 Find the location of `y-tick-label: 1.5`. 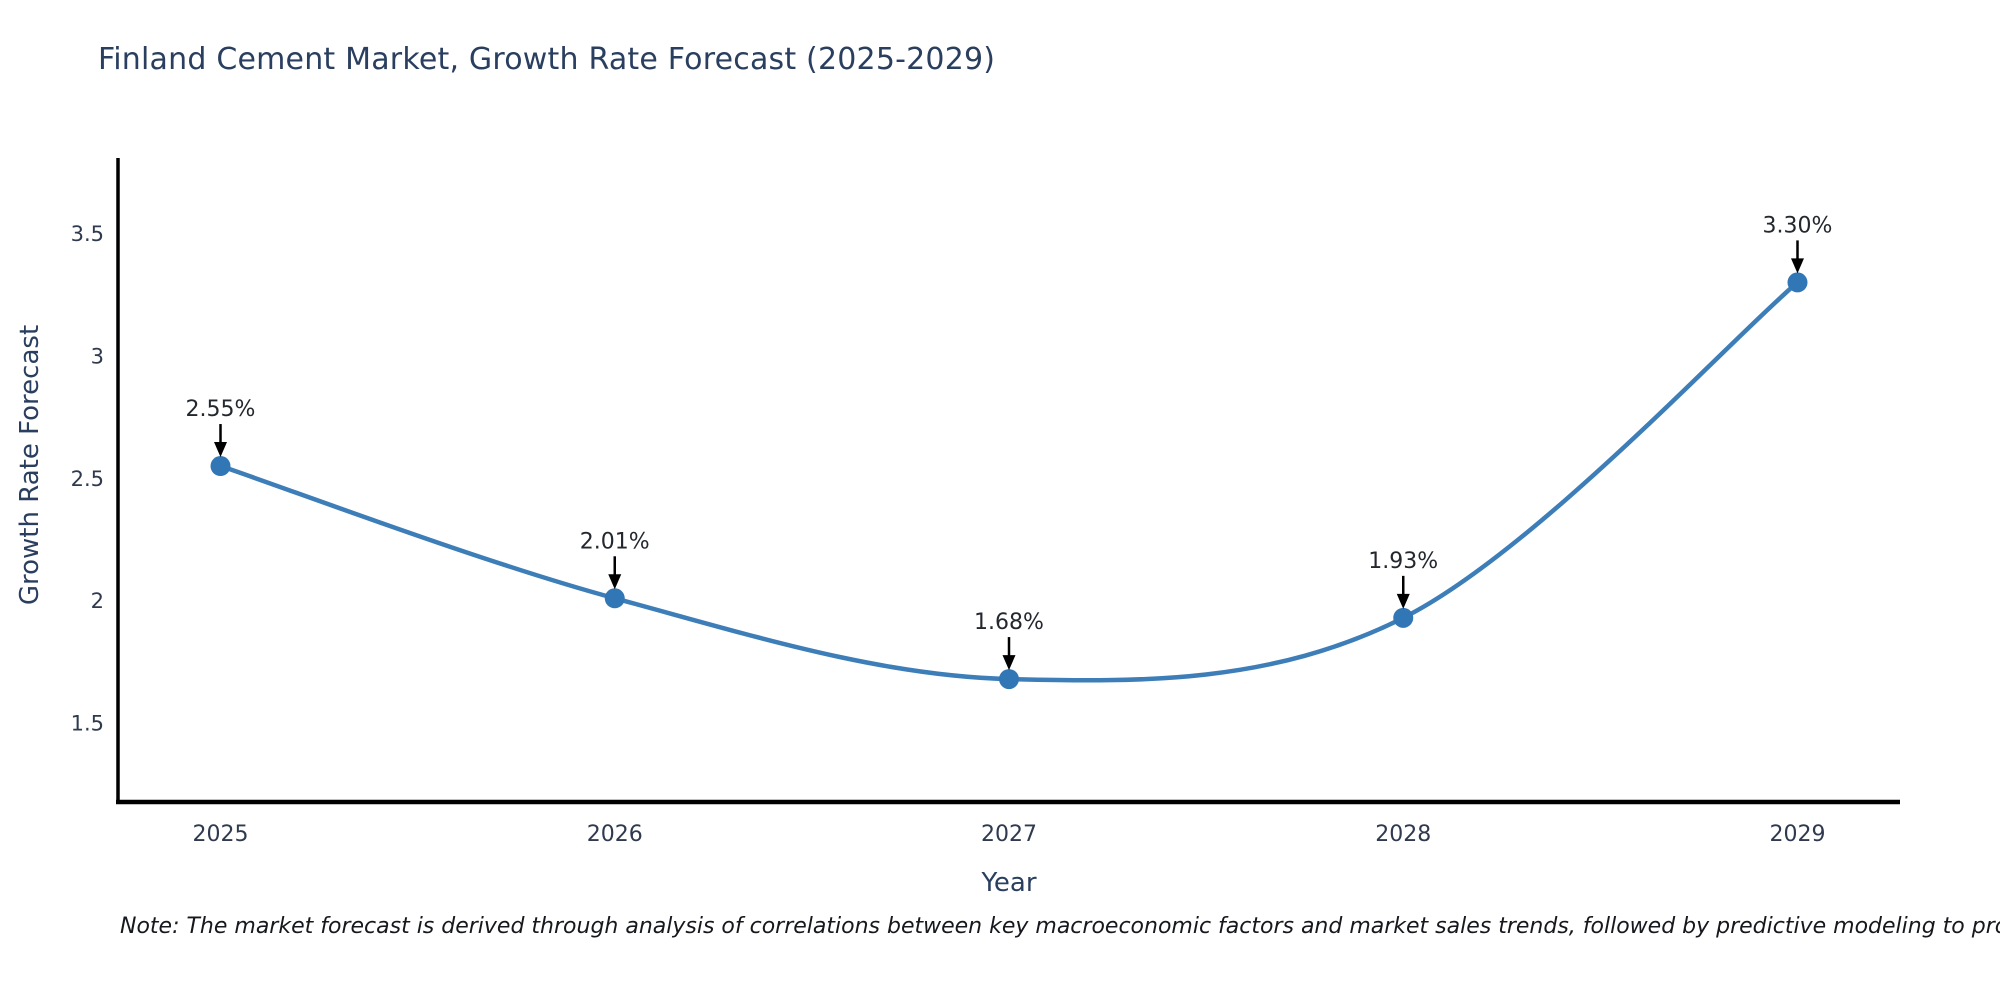

y-tick-label: 1.5 is located at coordinates (87, 724).